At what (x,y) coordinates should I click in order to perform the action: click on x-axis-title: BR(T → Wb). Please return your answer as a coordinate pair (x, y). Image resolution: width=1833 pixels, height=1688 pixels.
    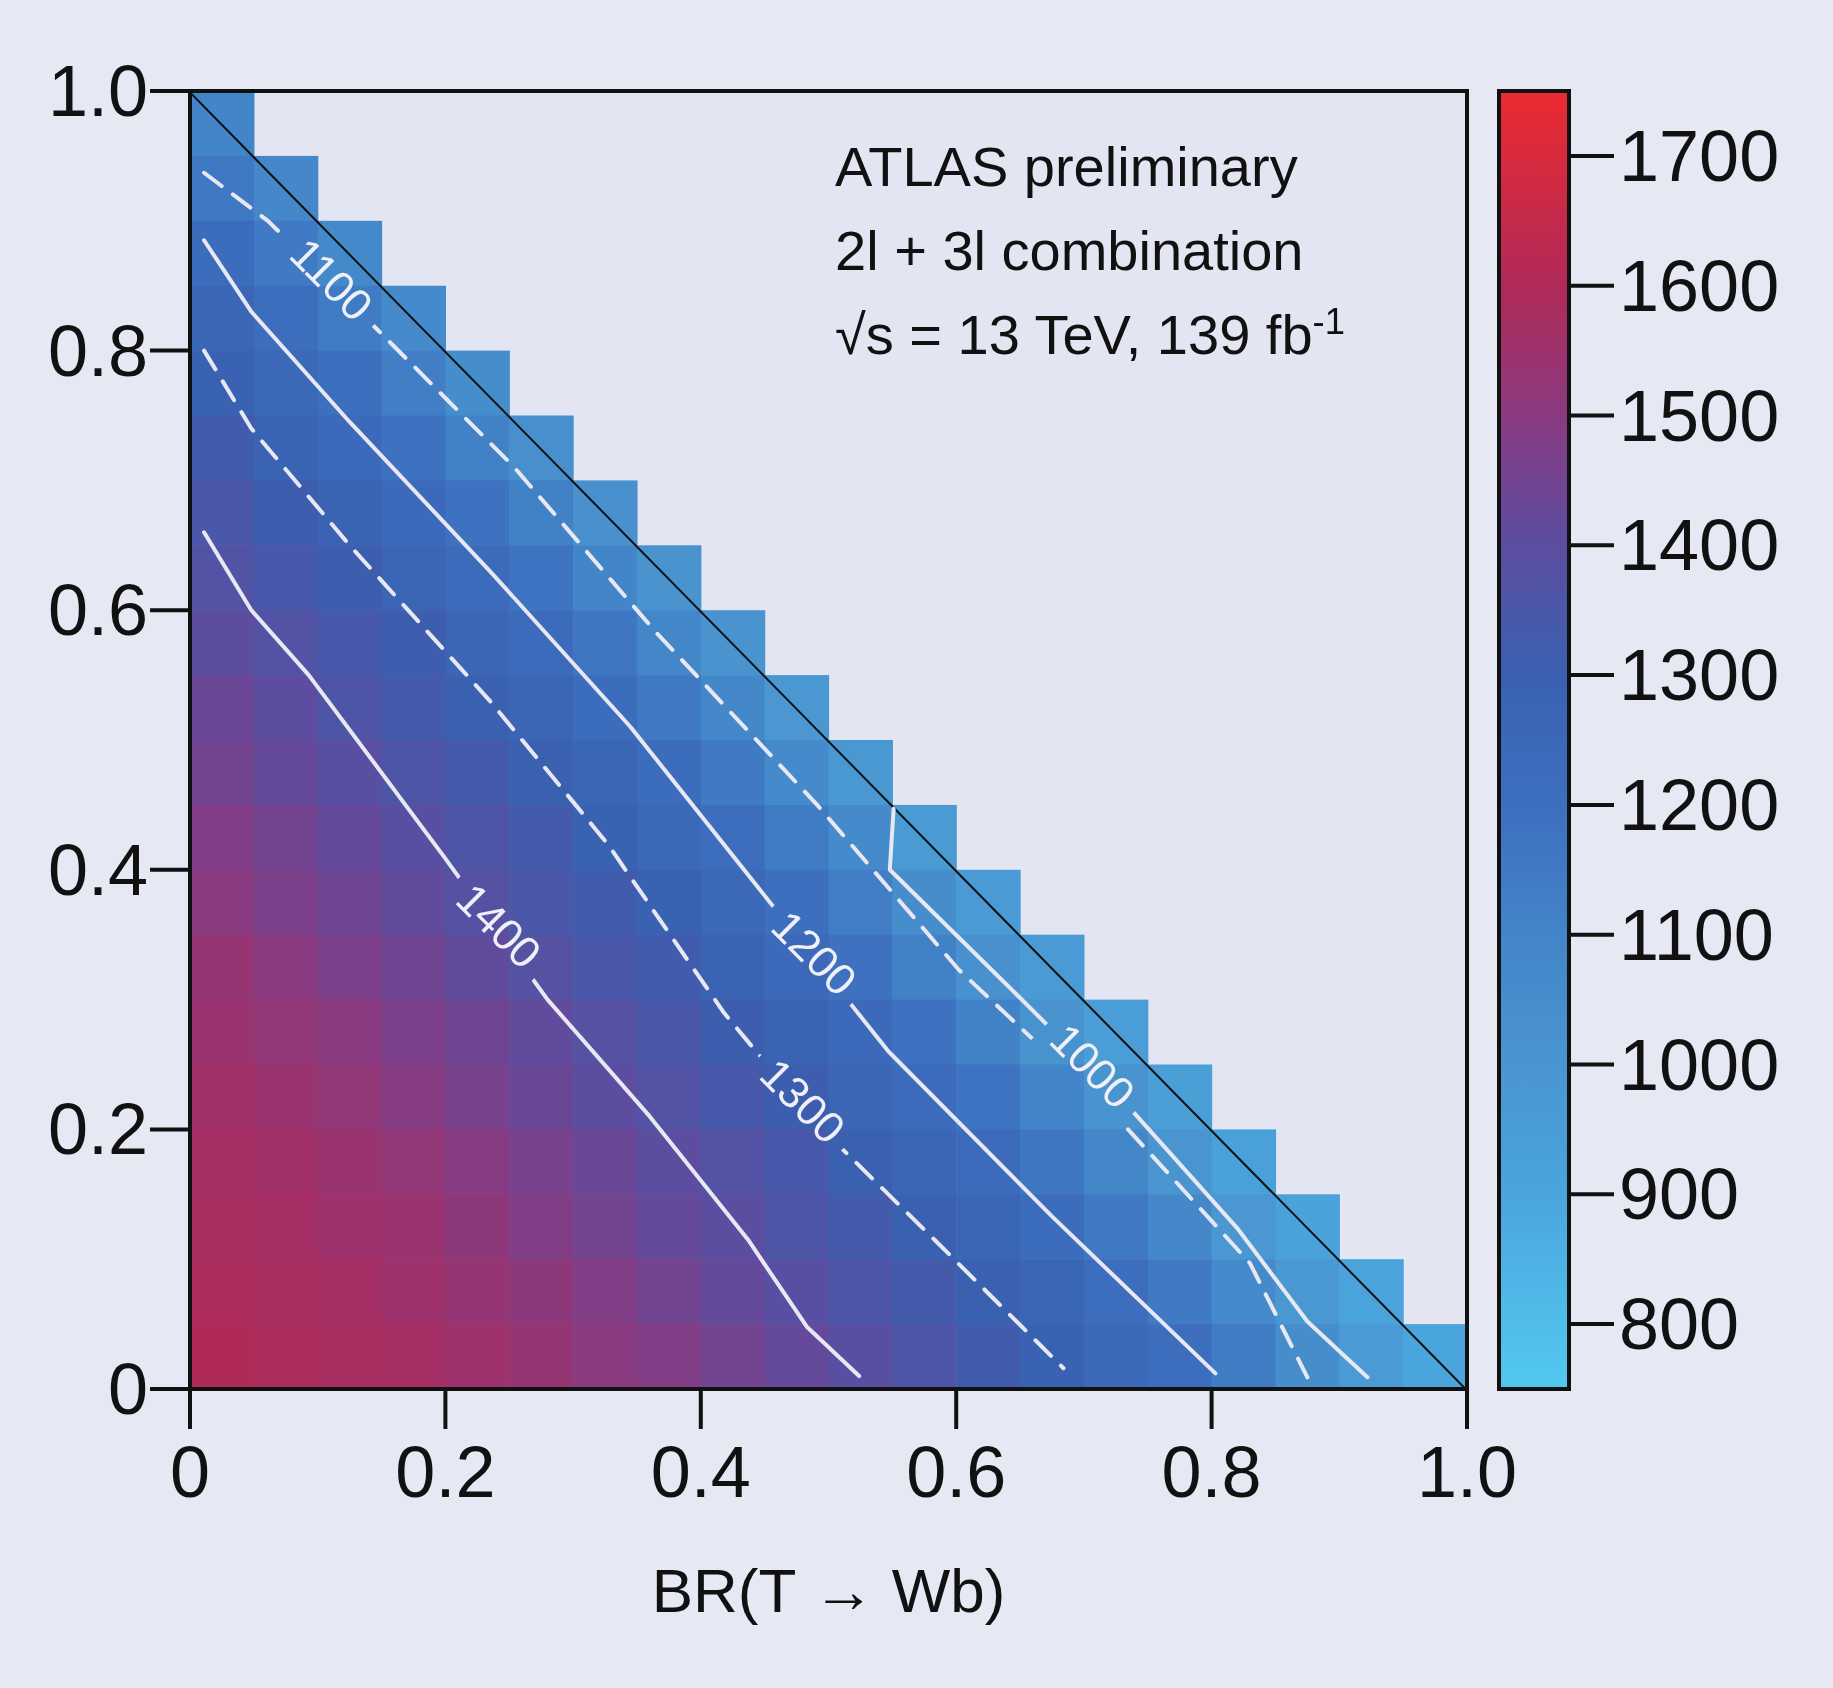
    Looking at the image, I should click on (828, 1590).